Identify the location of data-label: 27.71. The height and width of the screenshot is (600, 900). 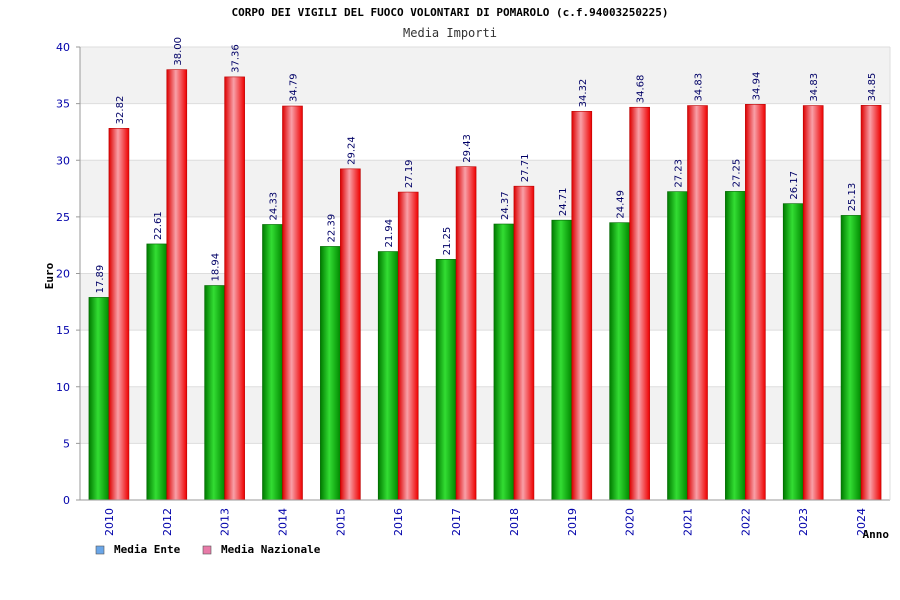
(525, 168).